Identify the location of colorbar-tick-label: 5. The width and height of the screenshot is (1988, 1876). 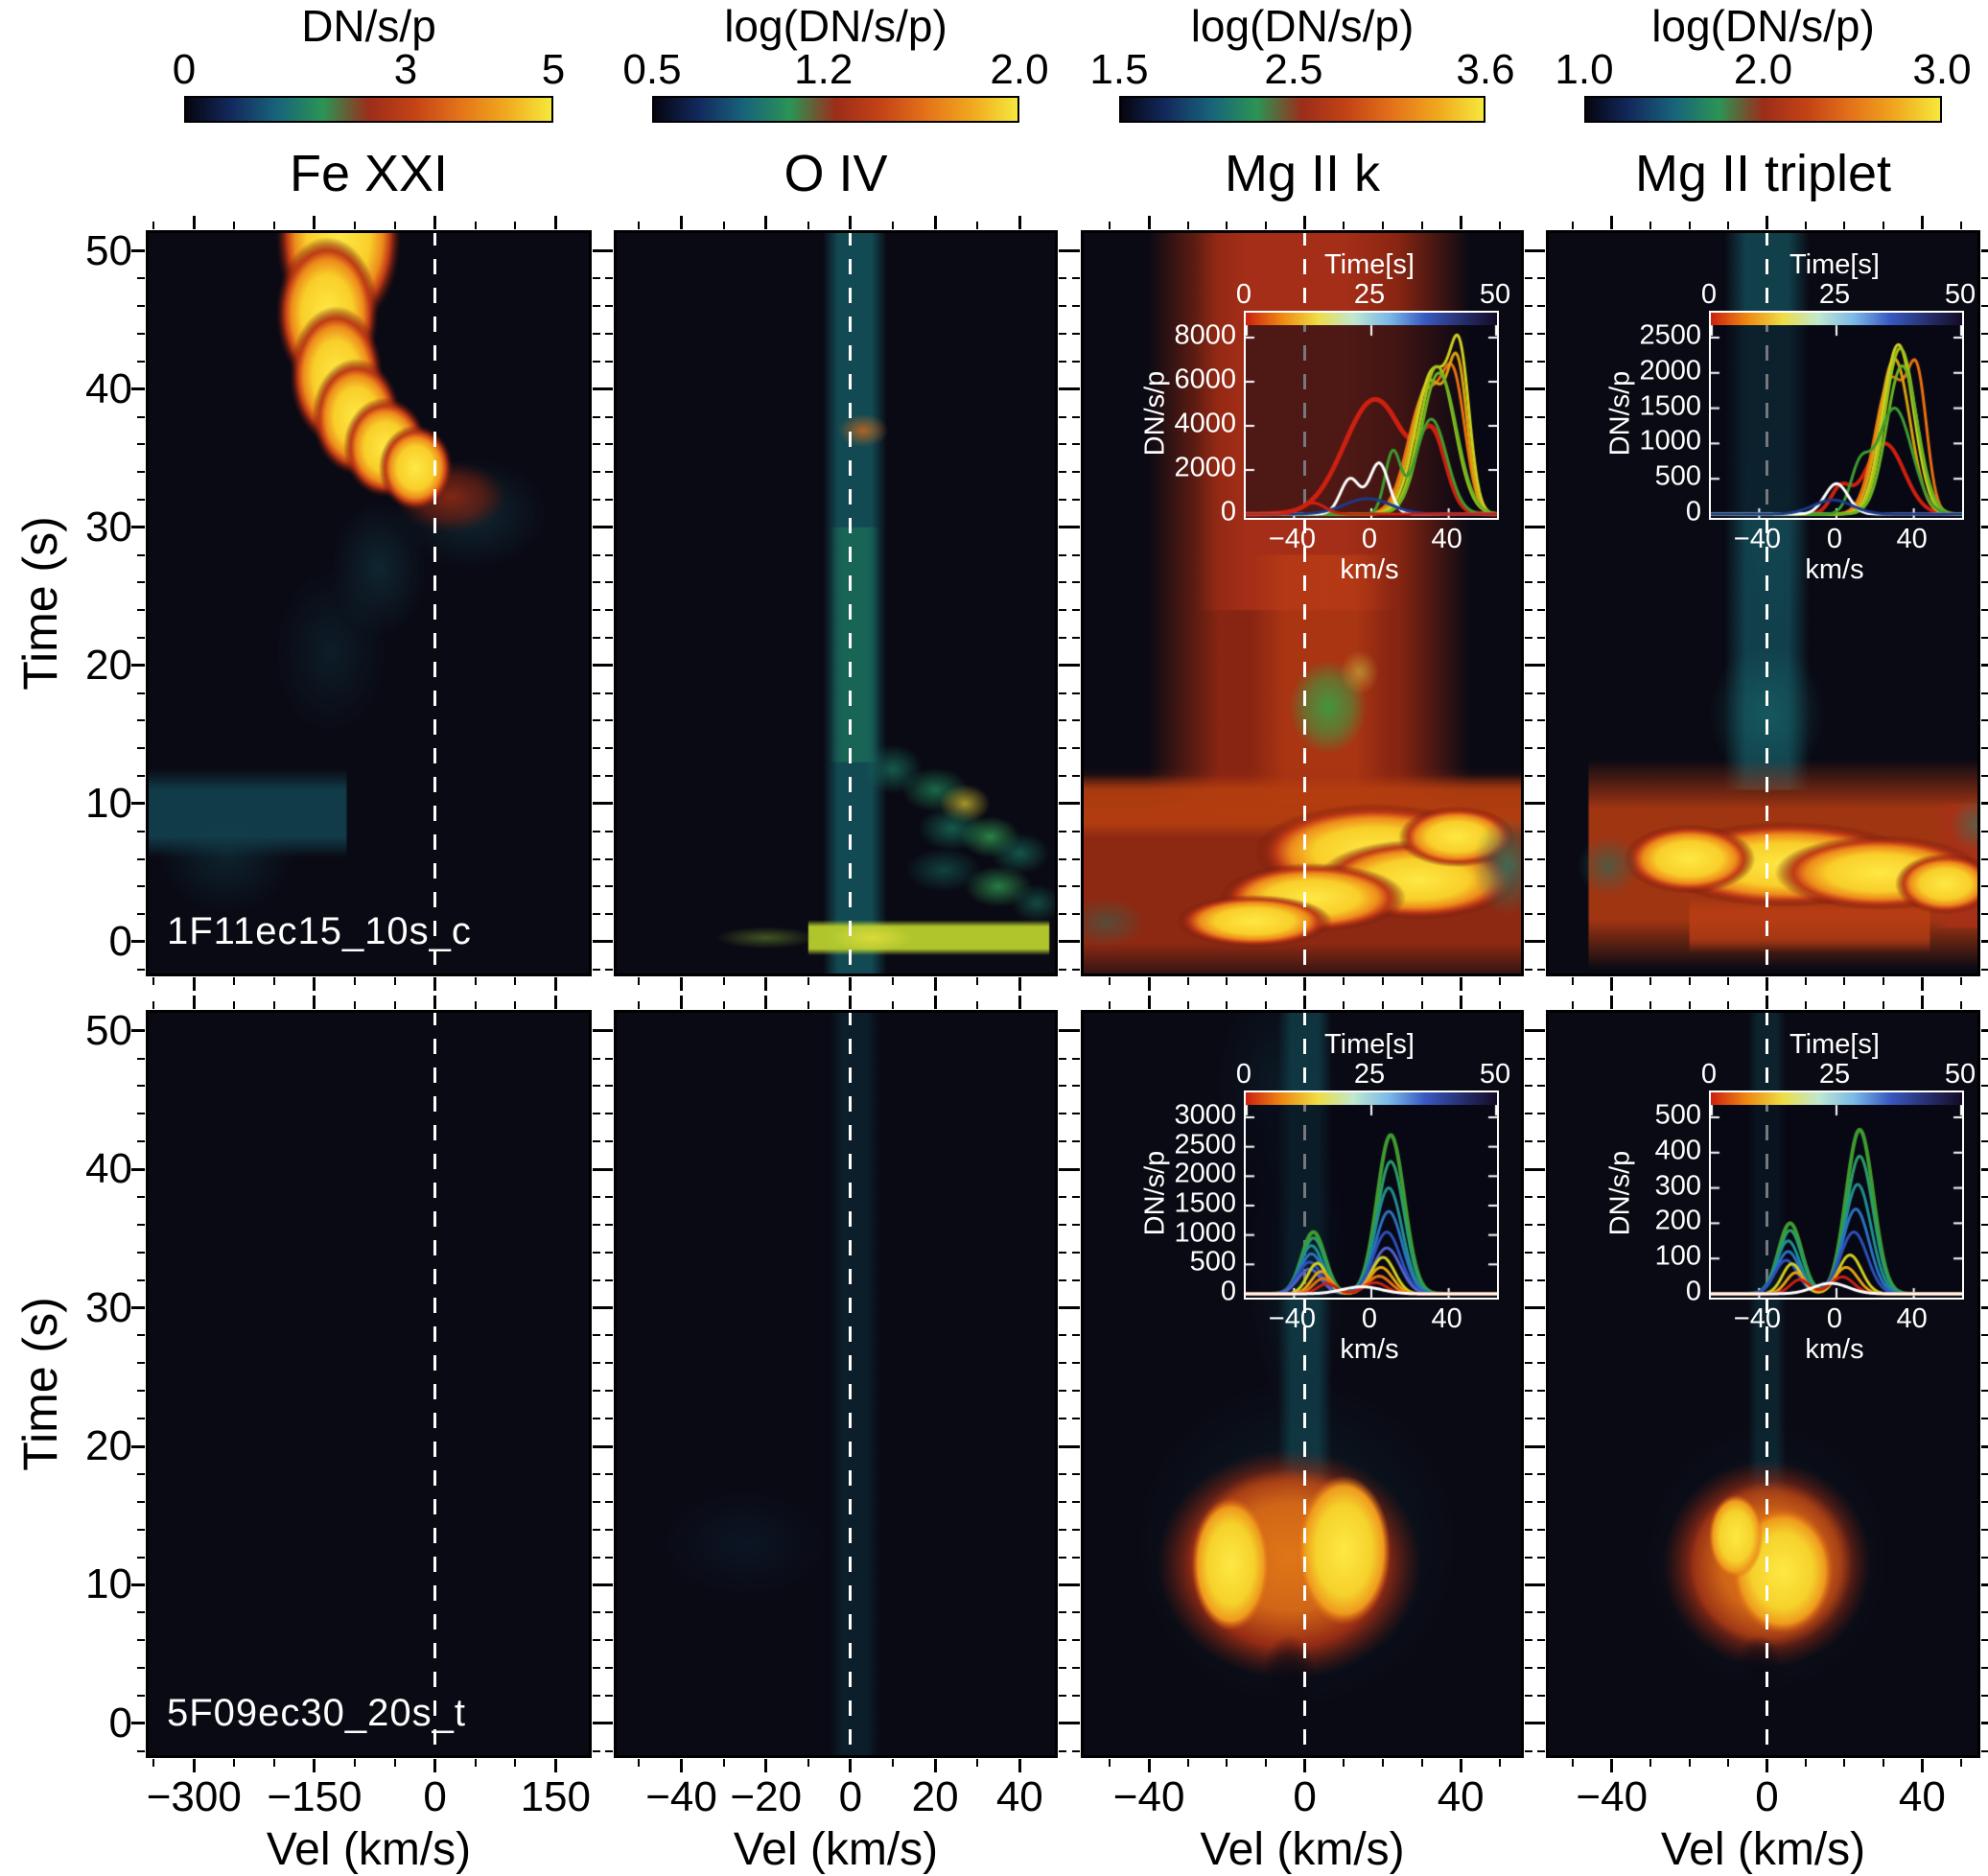
(554, 69).